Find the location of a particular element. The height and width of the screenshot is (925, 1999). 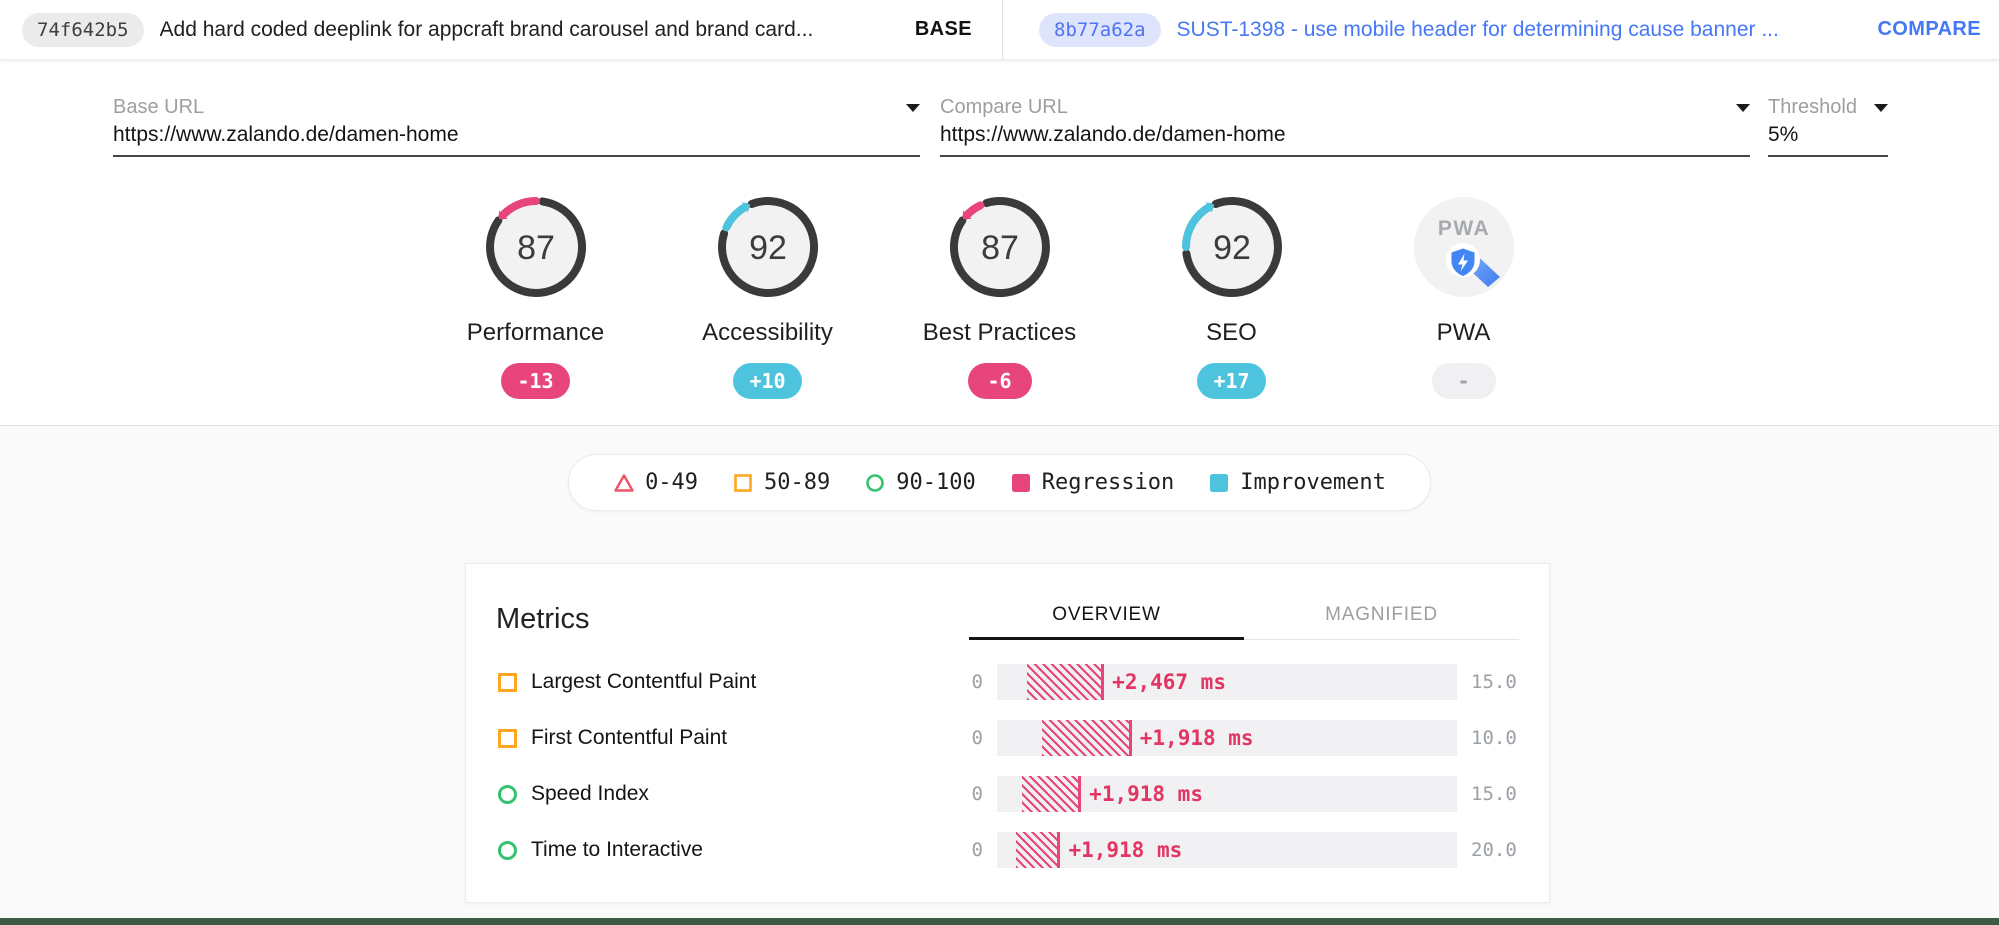

metric-row: Largest Contentful Paint 0 +2,467 ms 15.0 is located at coordinates (1007, 682).